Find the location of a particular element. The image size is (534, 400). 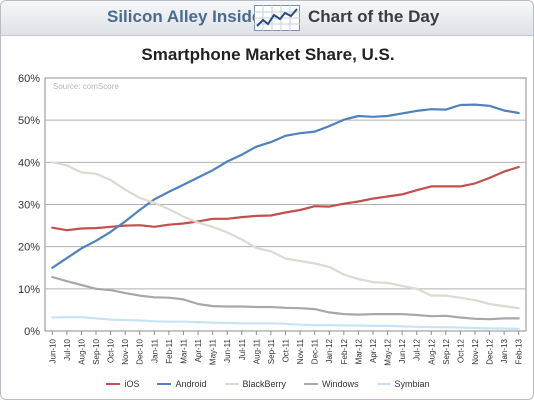

chart-legend: iOS Android BlackBerry Windows Symbian is located at coordinates (267, 384).